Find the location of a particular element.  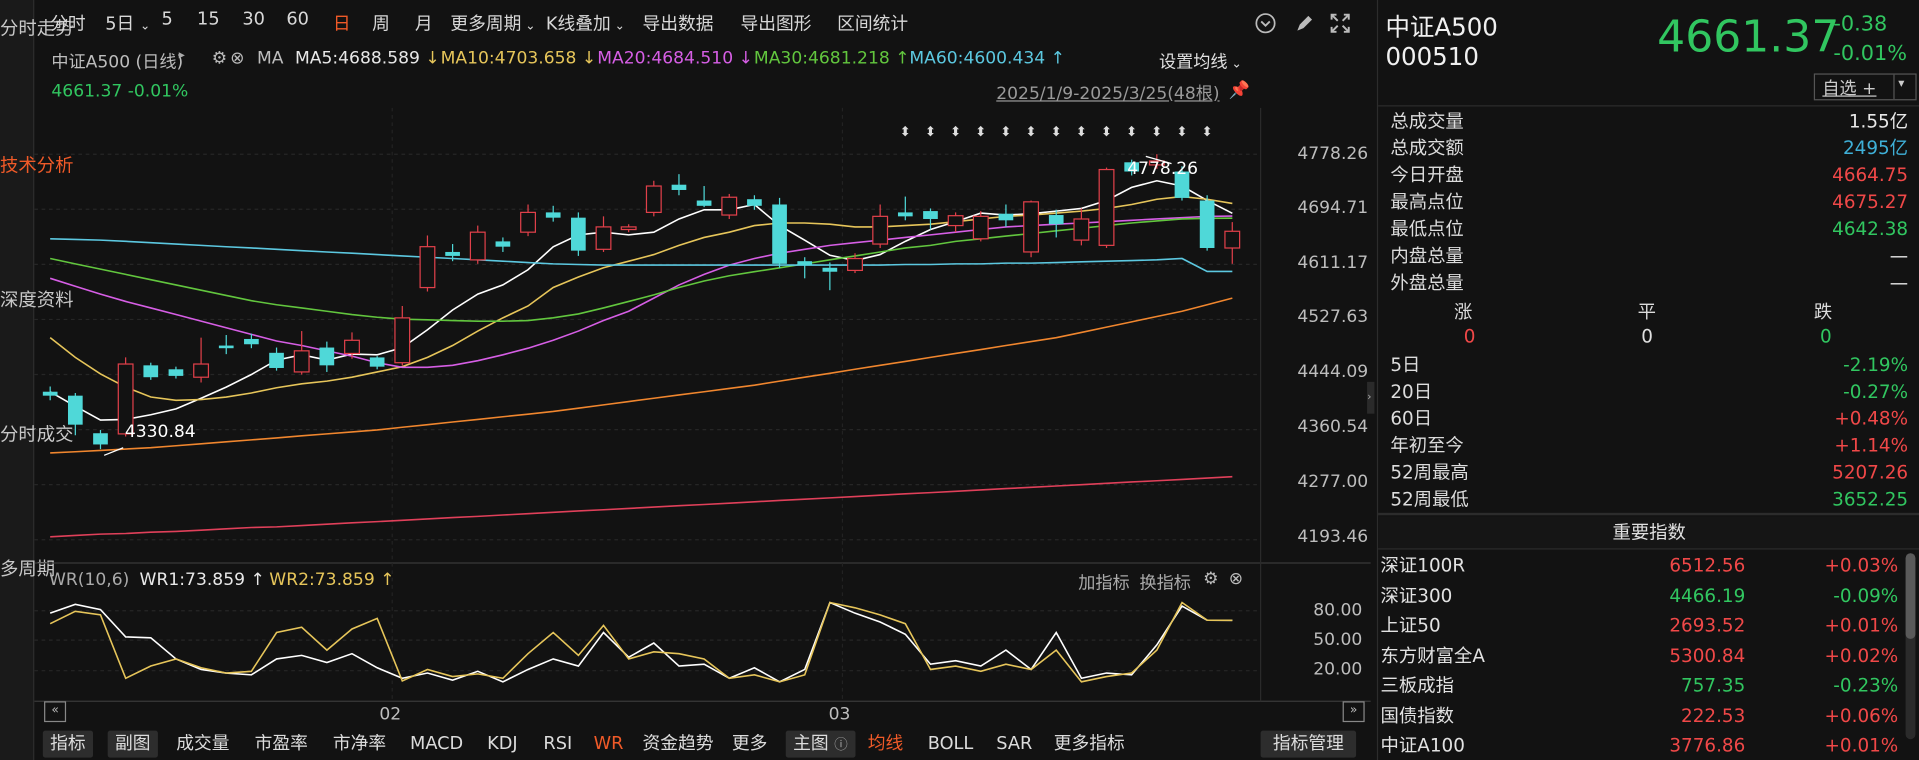

scroll-left-icon: « is located at coordinates (55, 712).